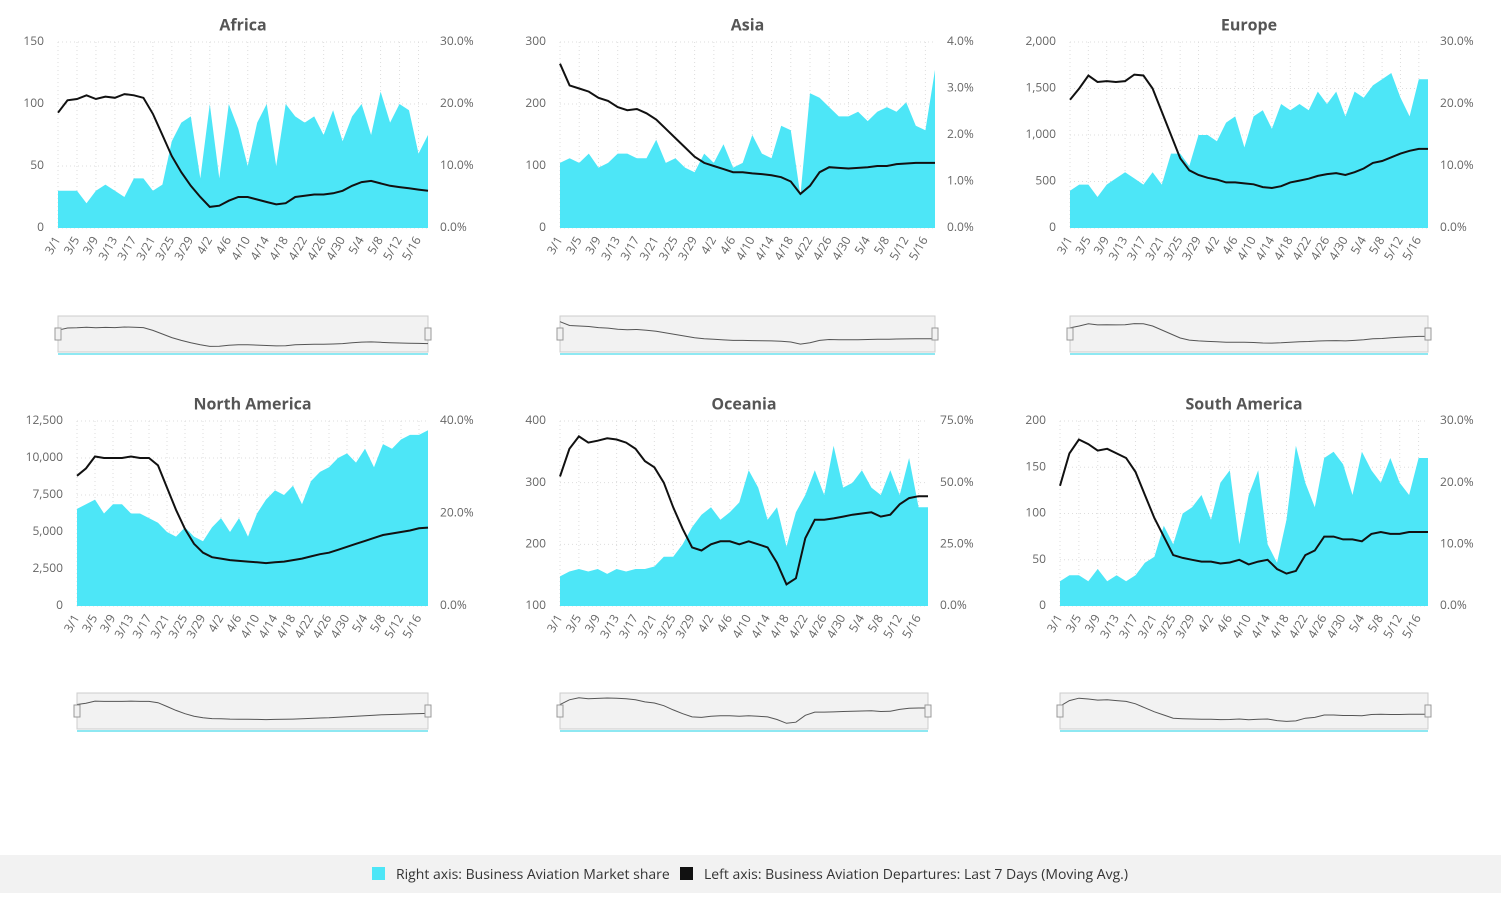 The image size is (1501, 898). I want to click on y-tick-label: 1,500, so click(1040, 87).